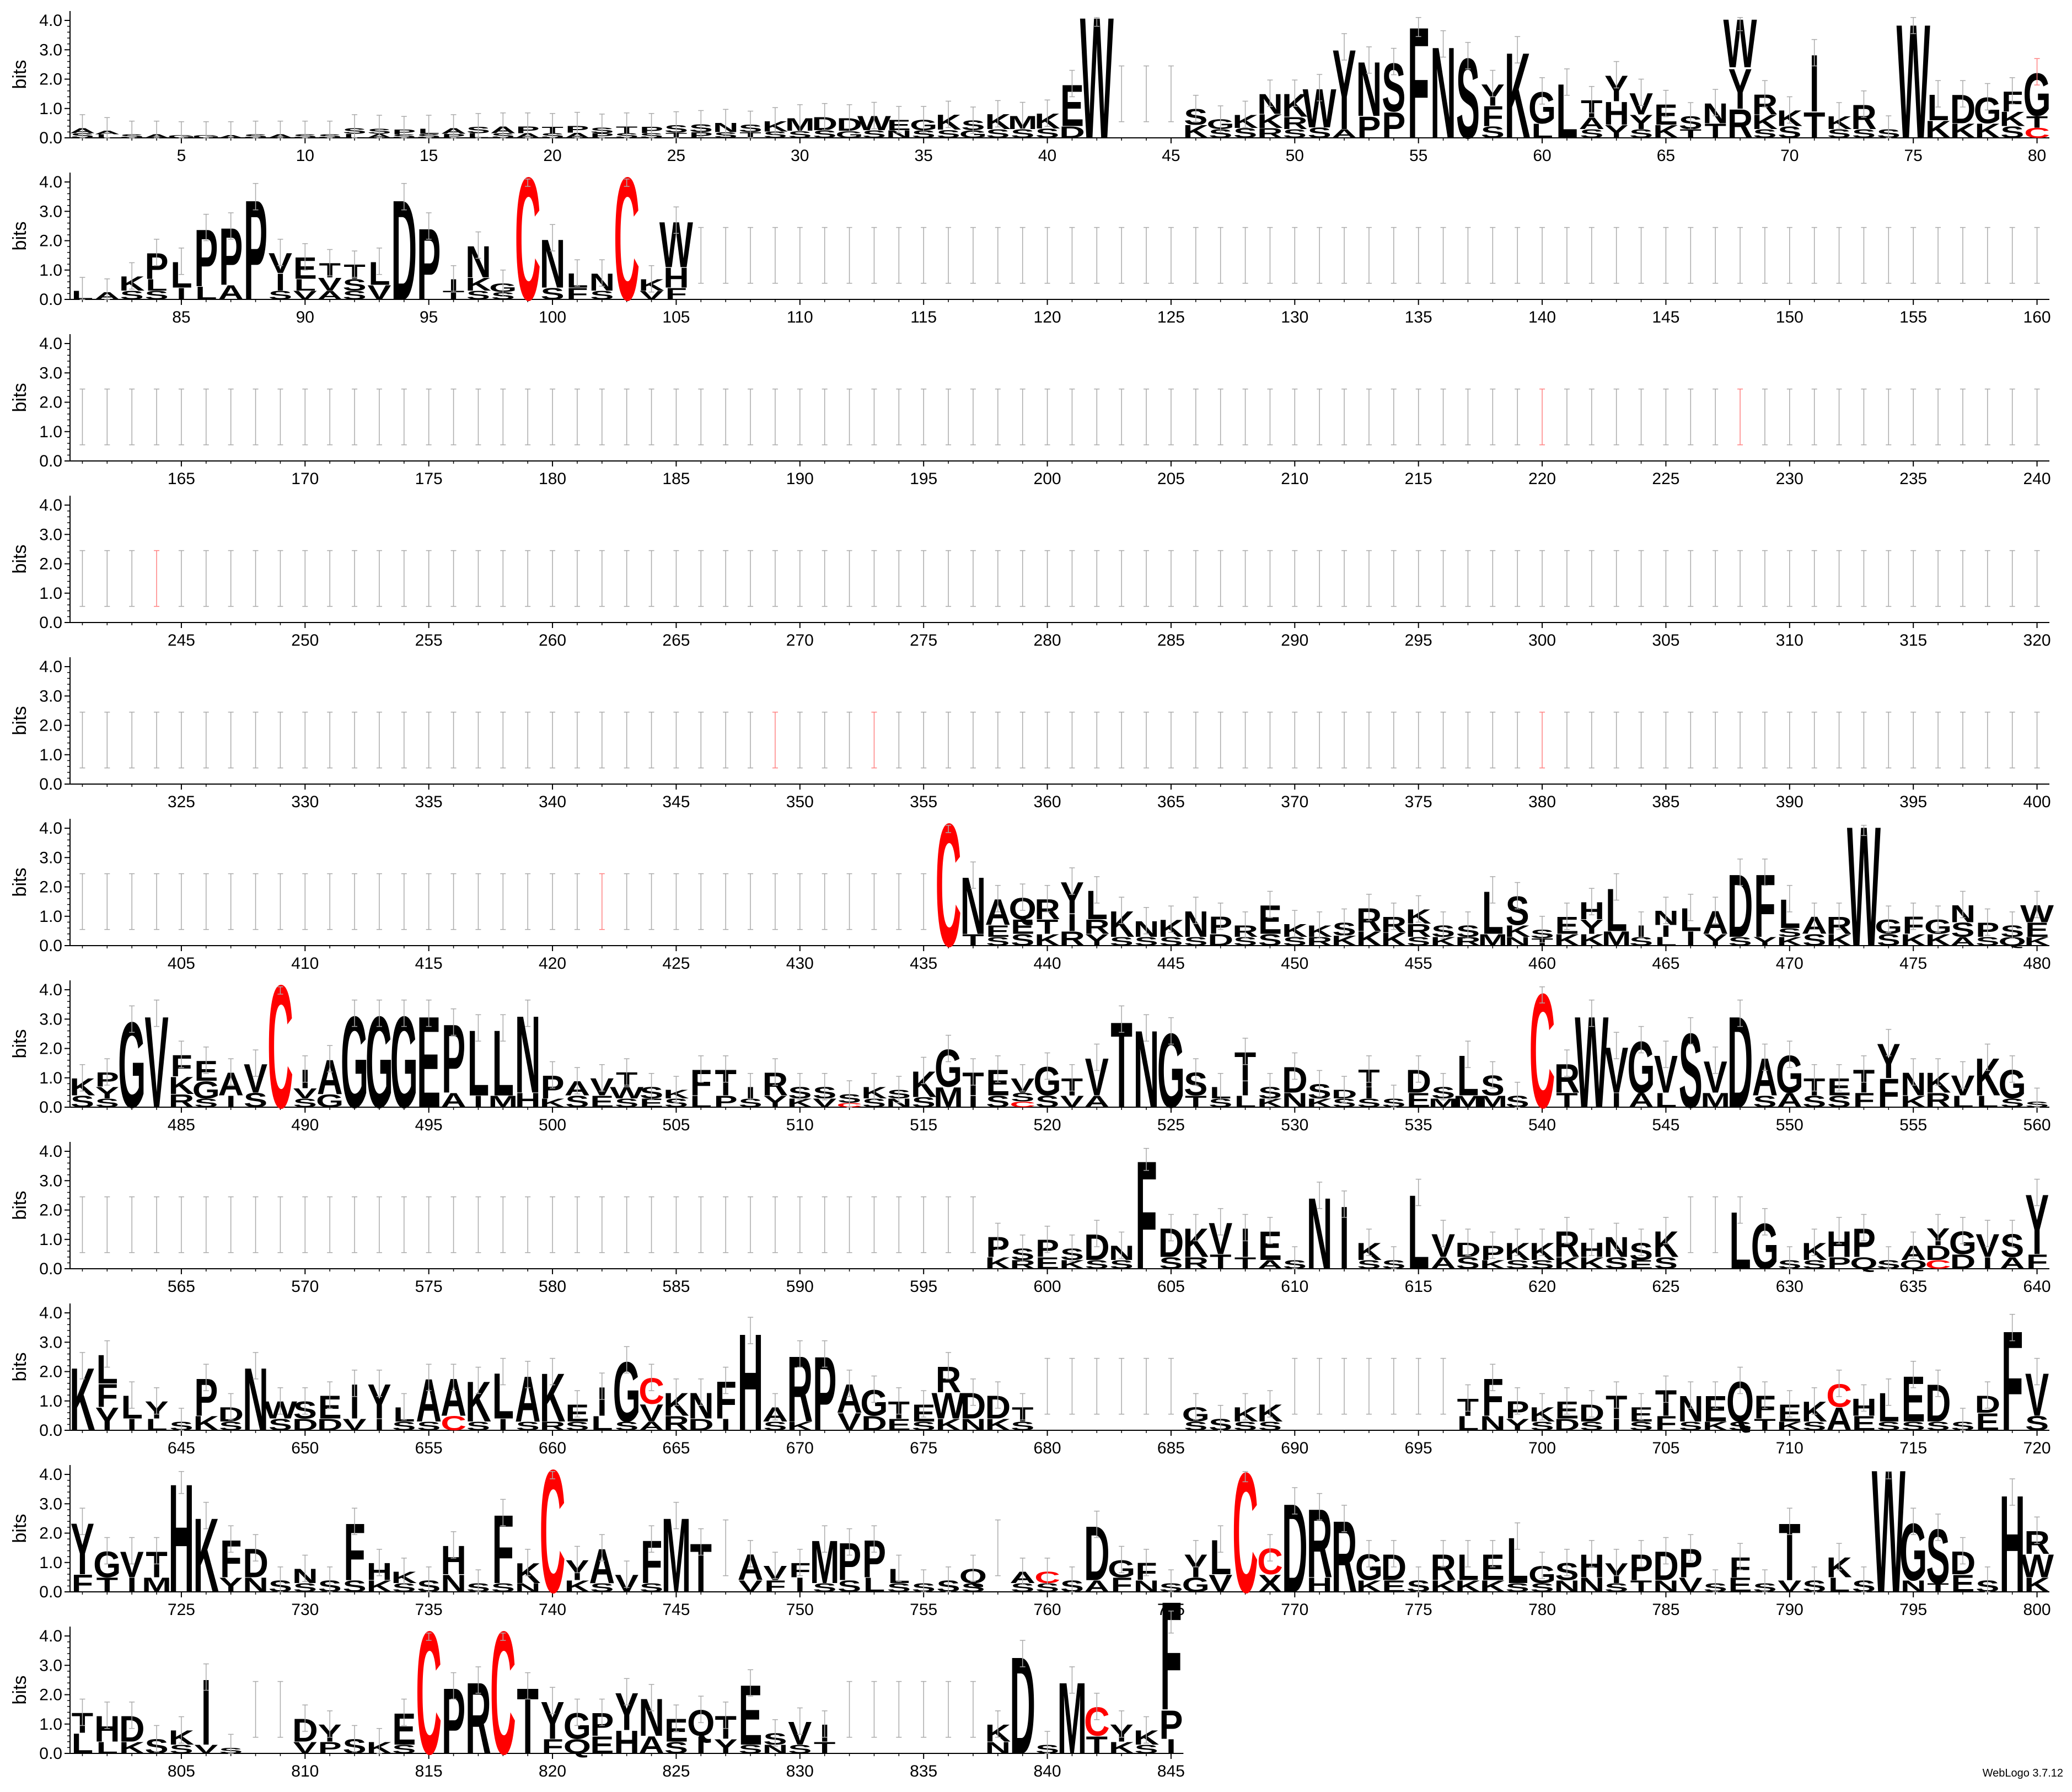 This screenshot has width=2072, height=1792. I want to click on x-tick-label: 405, so click(181, 963).